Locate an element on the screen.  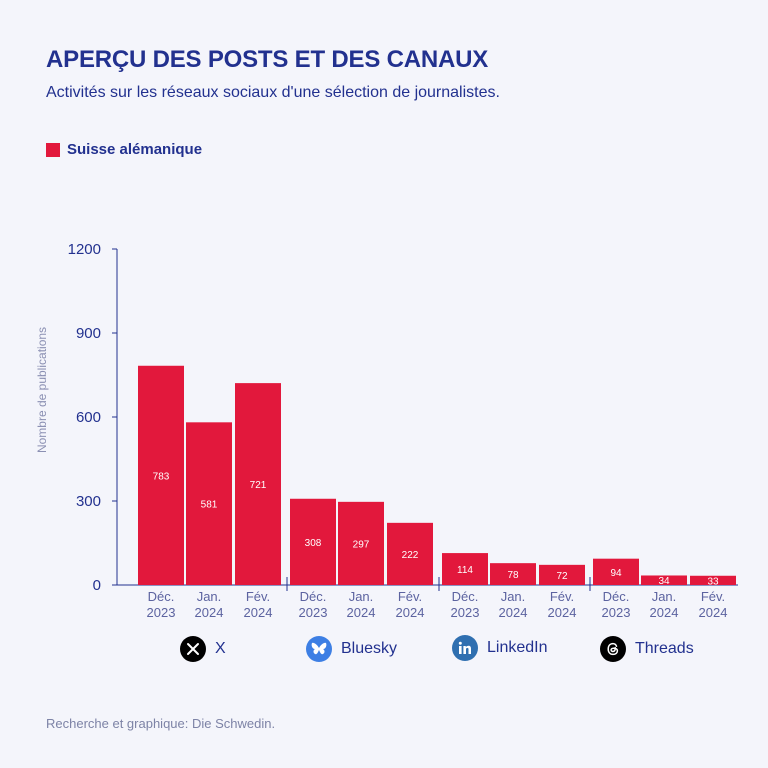
platform-bluesky: Bluesky is located at coordinates (351, 649).